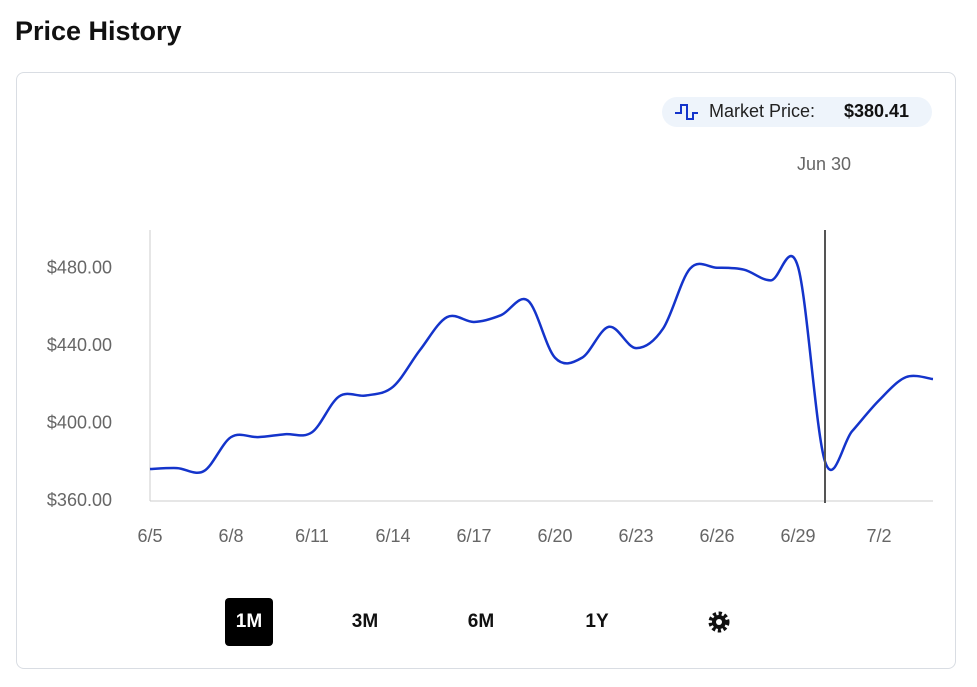  Describe the element at coordinates (79, 500) in the screenshot. I see `y-tick-label: $360.00` at that location.